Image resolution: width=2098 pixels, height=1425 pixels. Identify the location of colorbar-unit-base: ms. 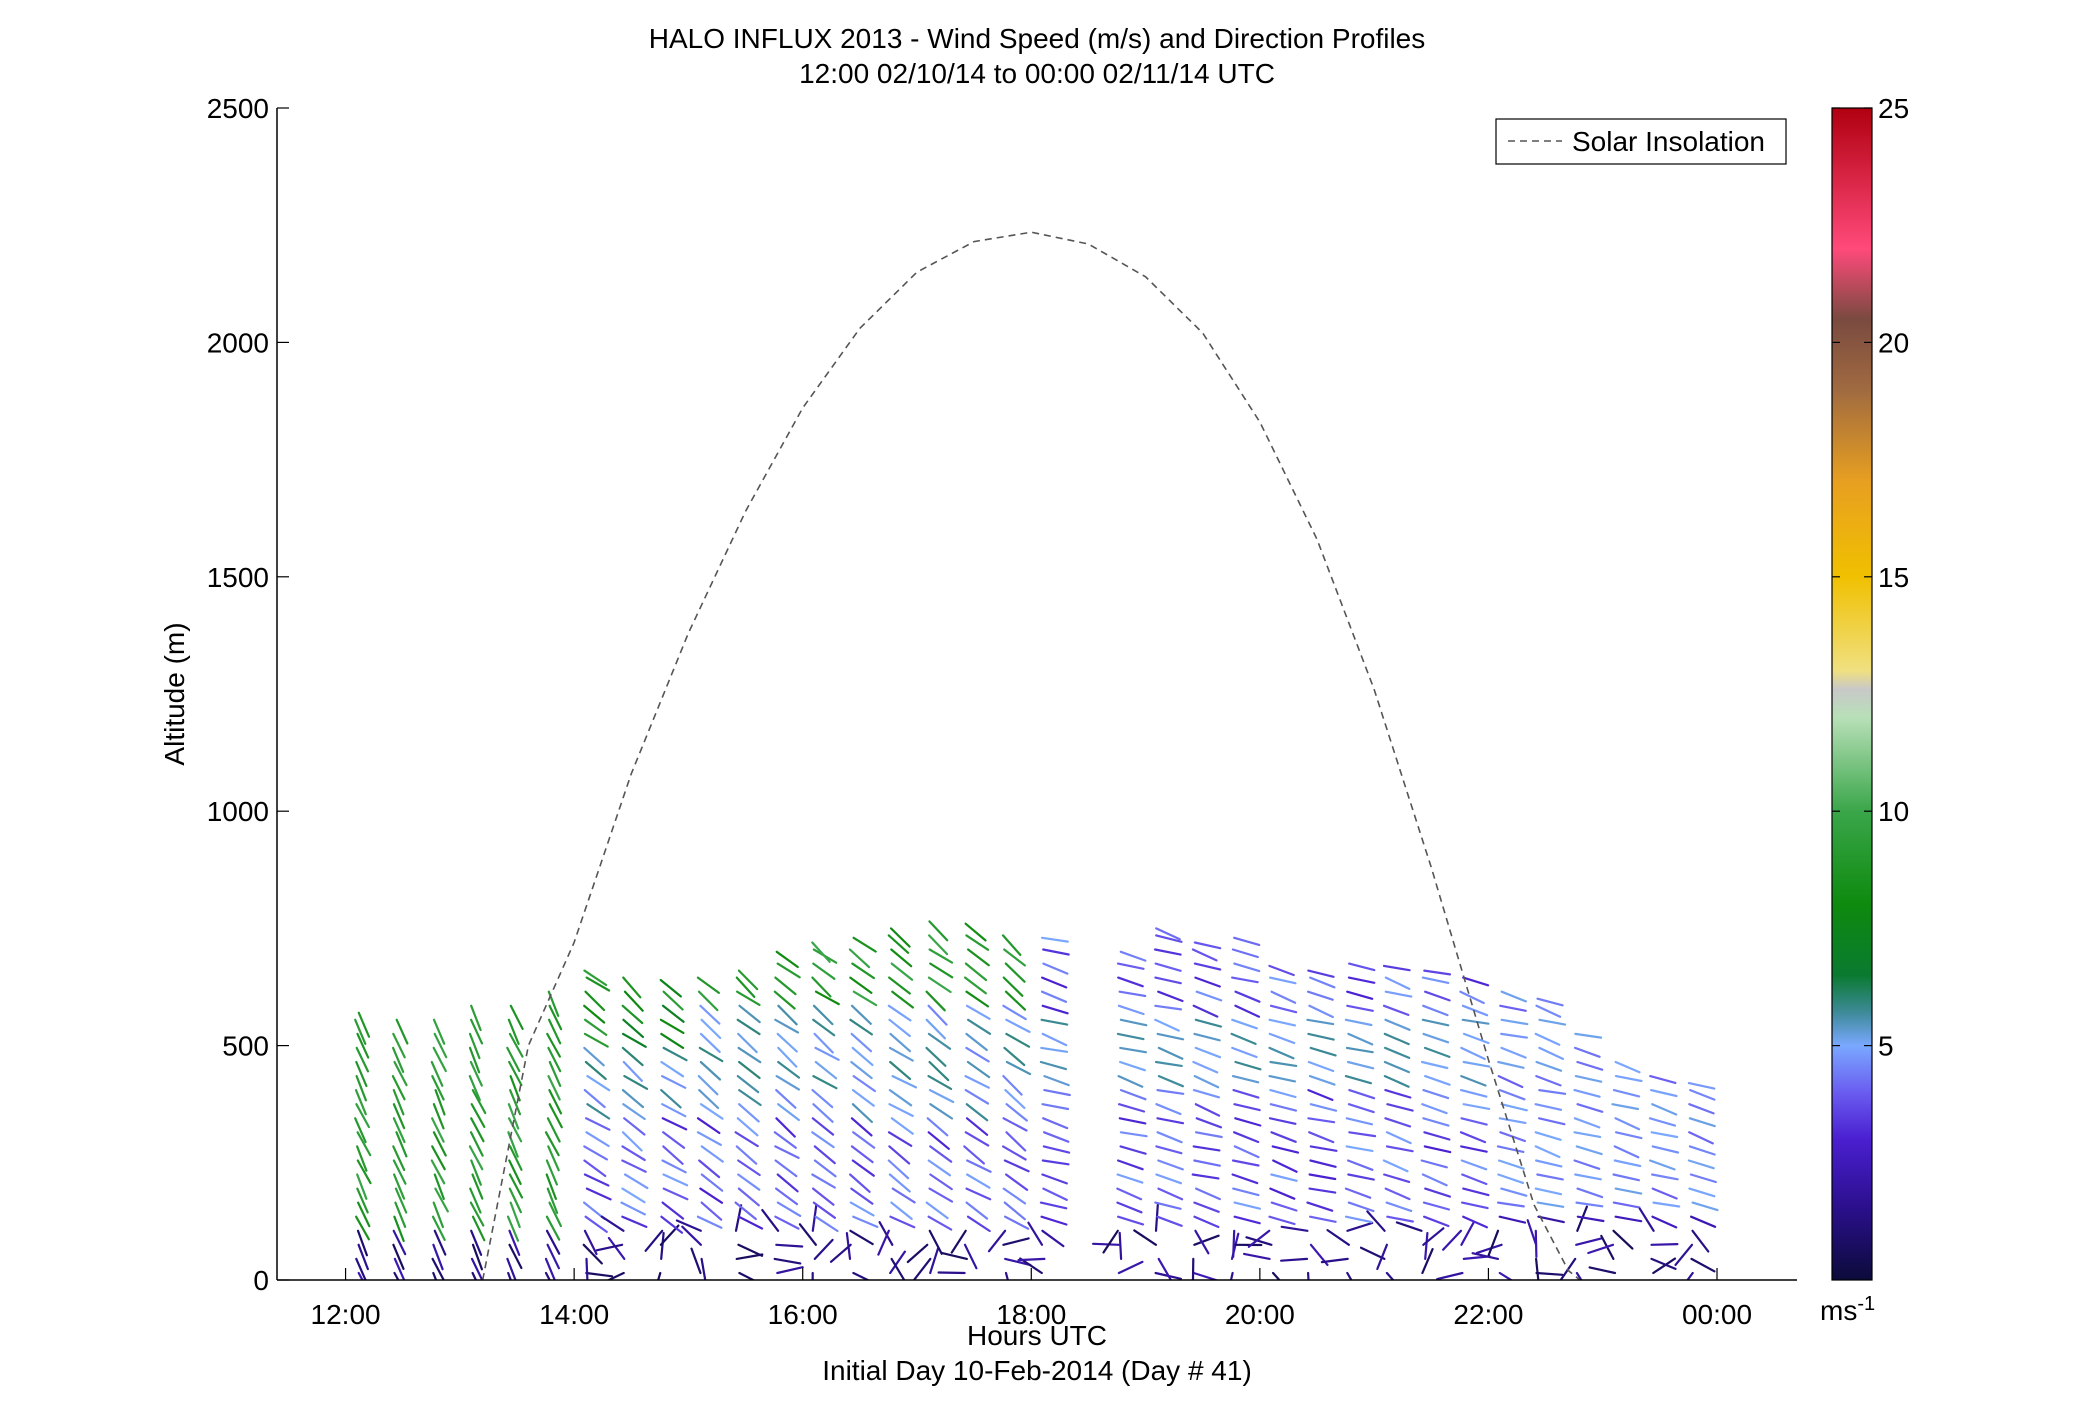
(1838, 1310).